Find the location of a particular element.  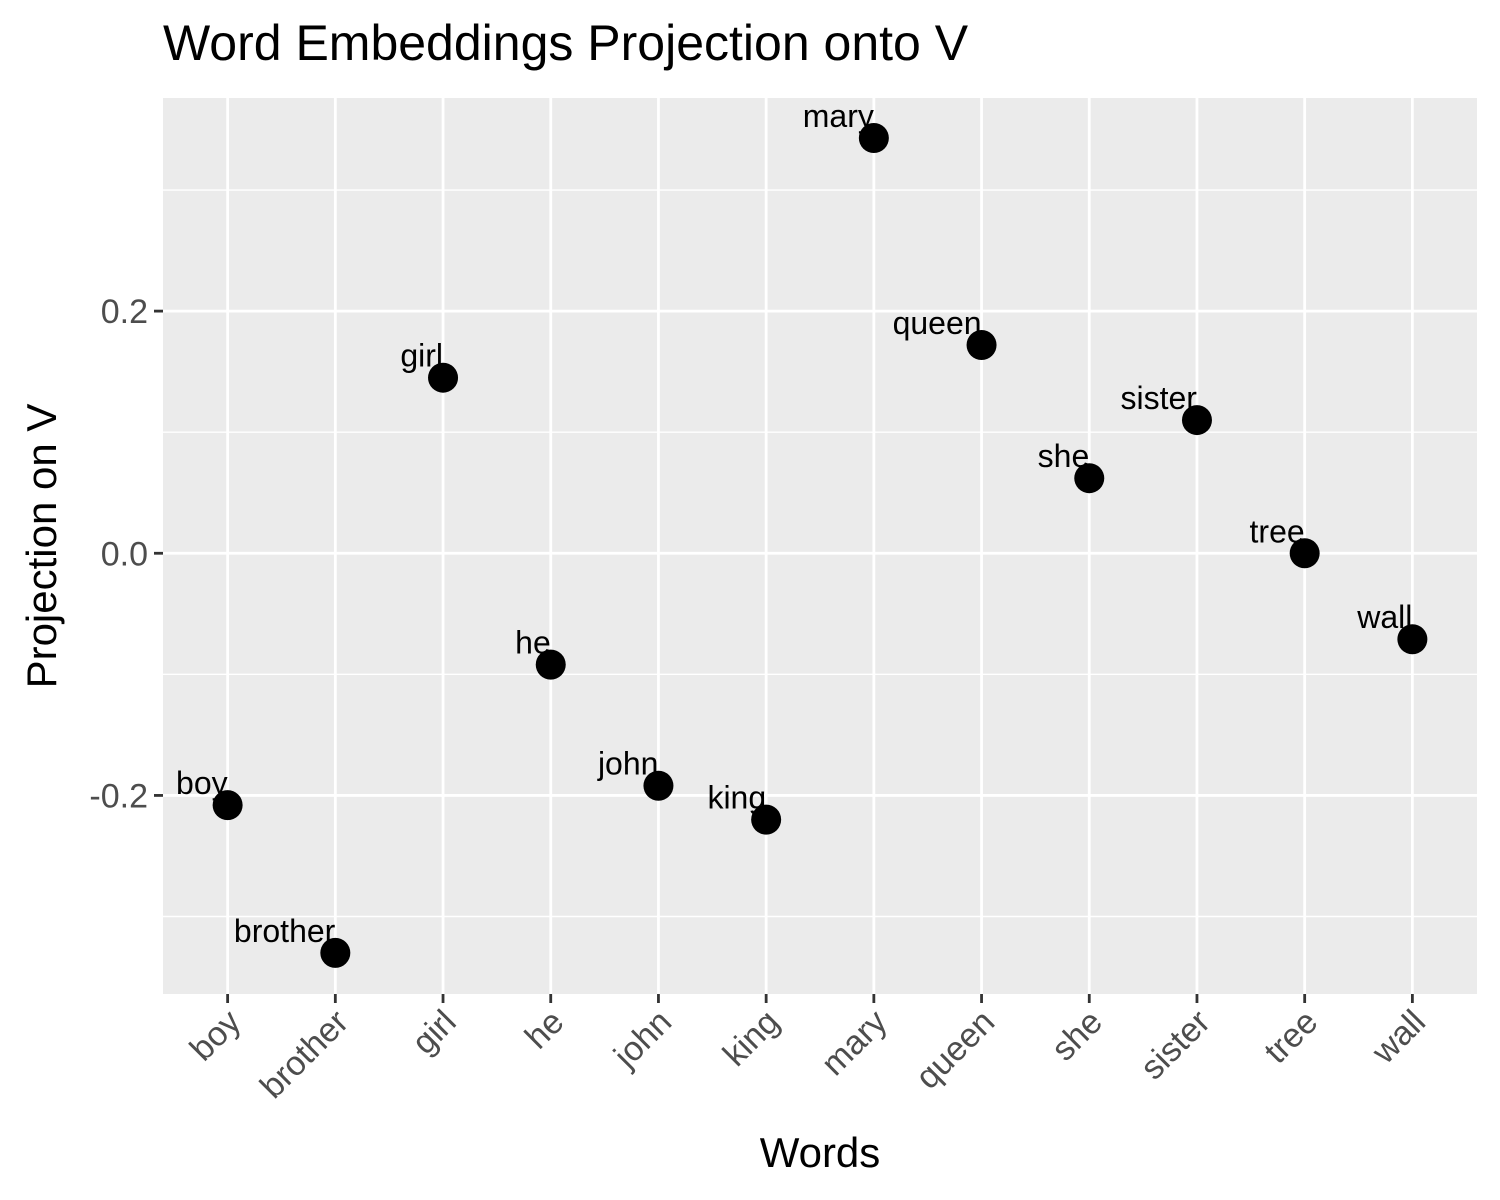

y-tick-label: -0.2 is located at coordinates (118, 796).